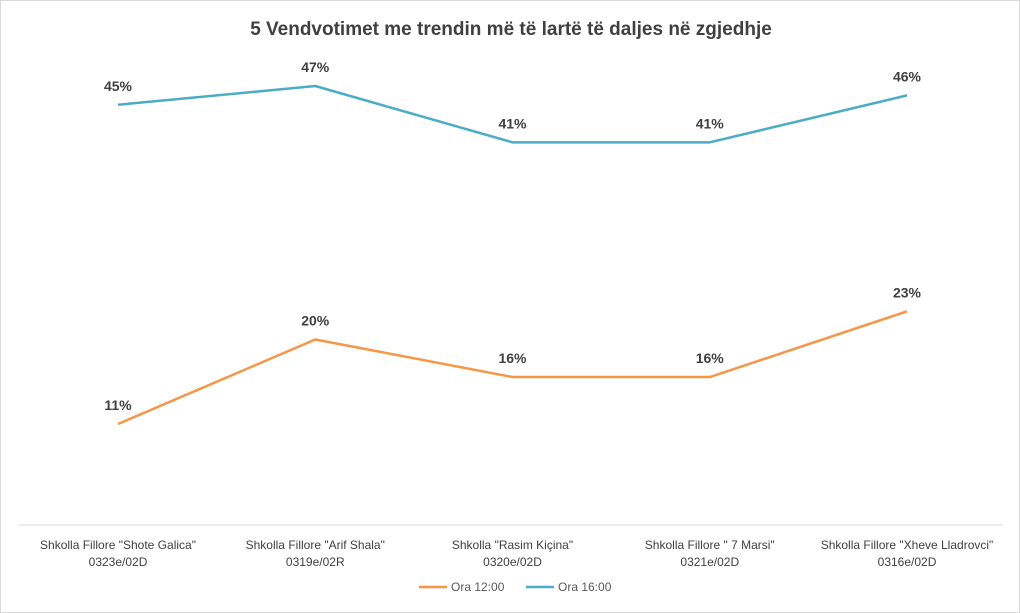 The image size is (1020, 613). What do you see at coordinates (315, 67) in the screenshot?
I see `data-label: 47%` at bounding box center [315, 67].